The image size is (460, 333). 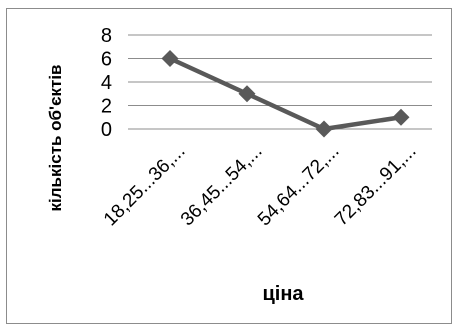 I want to click on series-line, so click(x=285, y=94).